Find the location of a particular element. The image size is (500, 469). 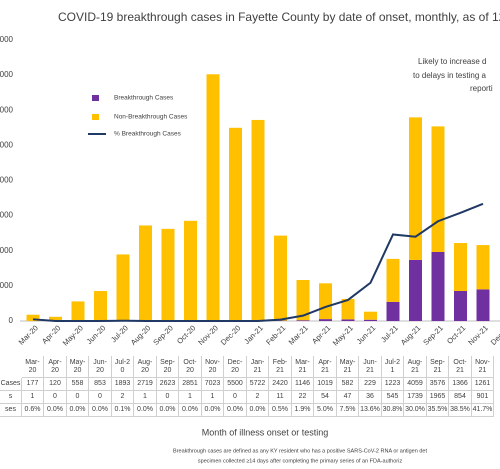

x-tick-label: Jan-21 is located at coordinates (253, 334).